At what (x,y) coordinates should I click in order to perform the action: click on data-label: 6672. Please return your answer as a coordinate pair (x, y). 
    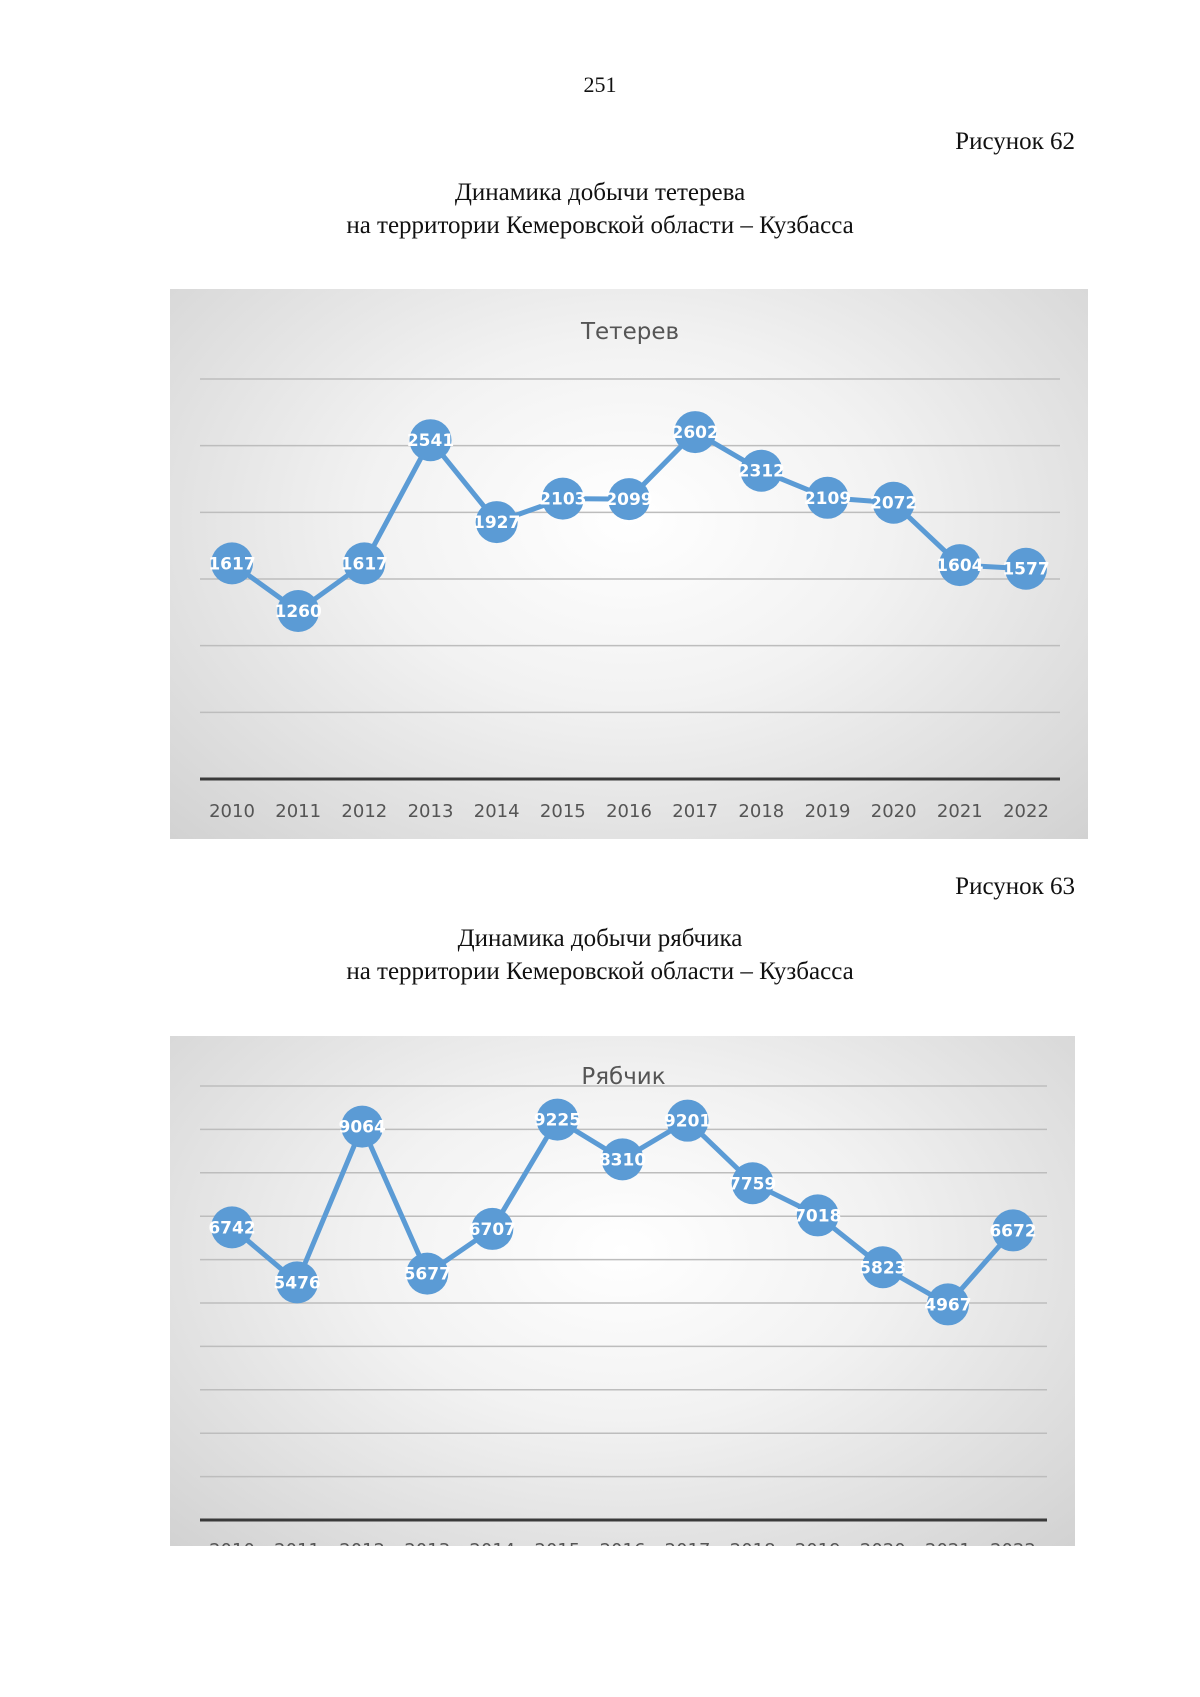
    Looking at the image, I should click on (1012, 1231).